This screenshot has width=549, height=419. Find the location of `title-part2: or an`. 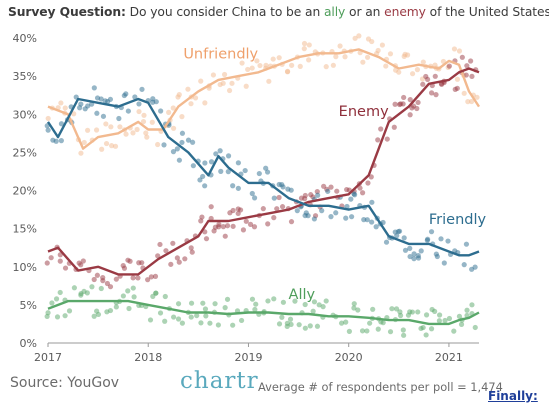

title-part2: or an is located at coordinates (365, 12).